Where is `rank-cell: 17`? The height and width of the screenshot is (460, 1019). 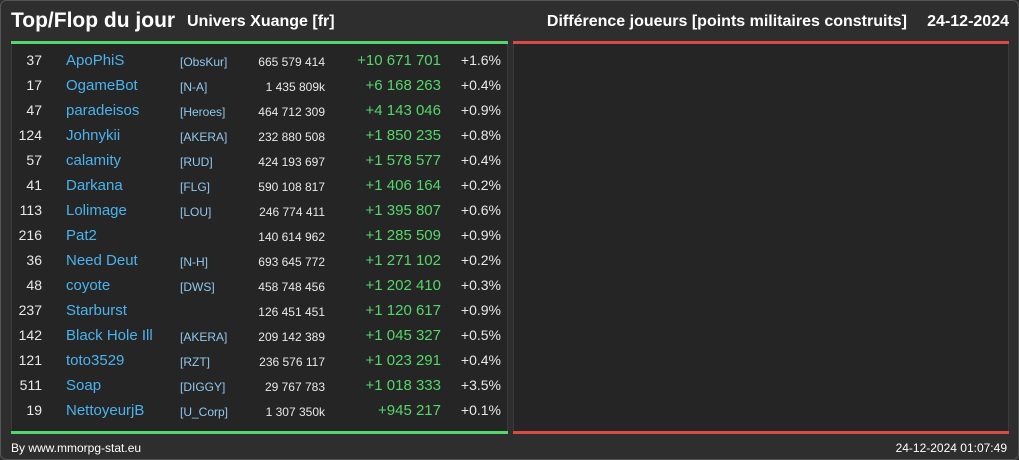 rank-cell: 17 is located at coordinates (34, 85).